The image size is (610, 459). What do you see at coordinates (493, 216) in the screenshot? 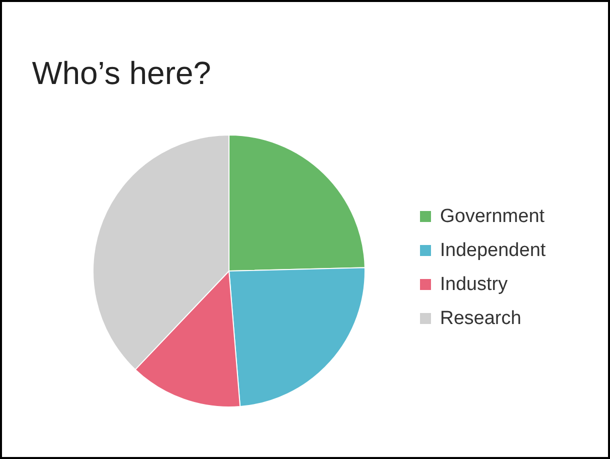
I see `legend-label: Government` at bounding box center [493, 216].